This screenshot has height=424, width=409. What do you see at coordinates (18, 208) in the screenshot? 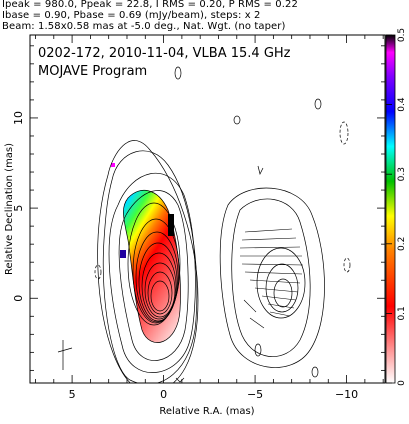
I see `y-tick-label: 5` at bounding box center [18, 208].